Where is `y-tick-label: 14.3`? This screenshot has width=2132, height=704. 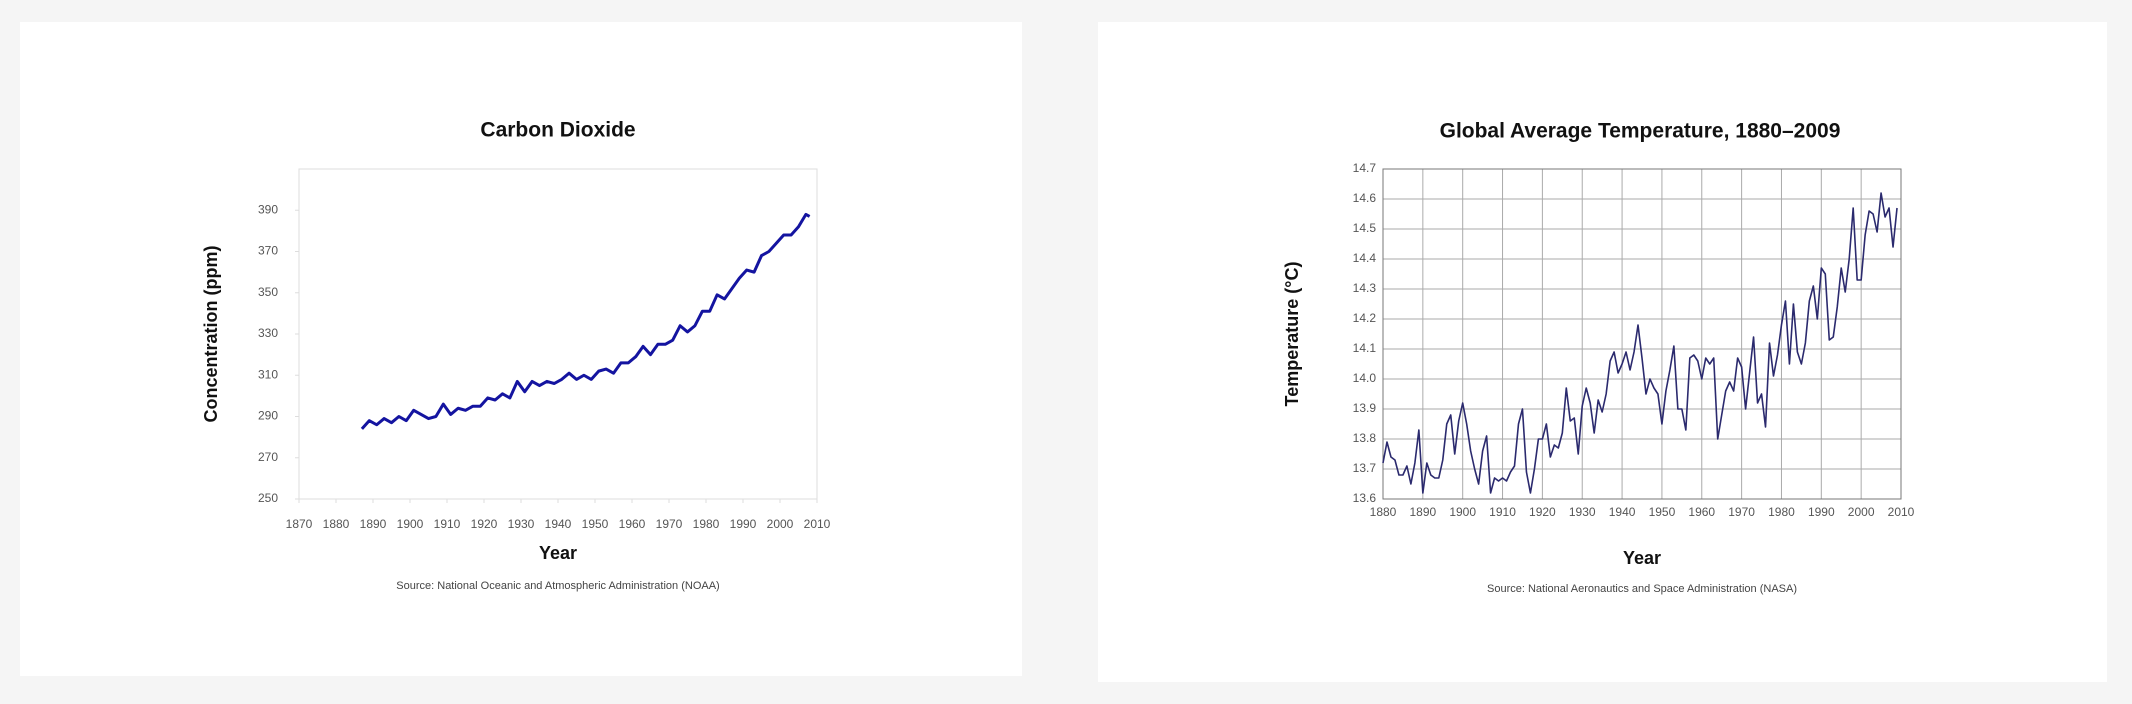 y-tick-label: 14.3 is located at coordinates (1365, 288).